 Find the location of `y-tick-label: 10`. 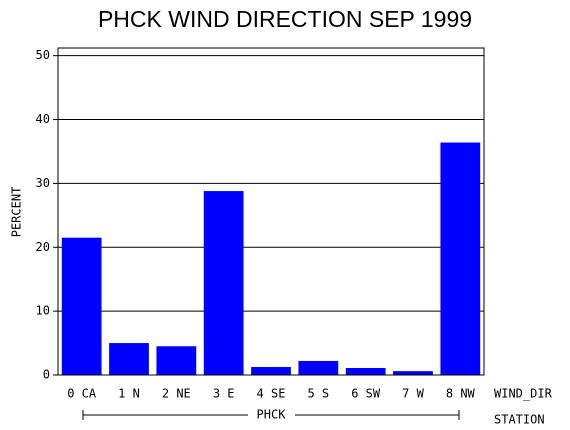

y-tick-label: 10 is located at coordinates (43, 311).